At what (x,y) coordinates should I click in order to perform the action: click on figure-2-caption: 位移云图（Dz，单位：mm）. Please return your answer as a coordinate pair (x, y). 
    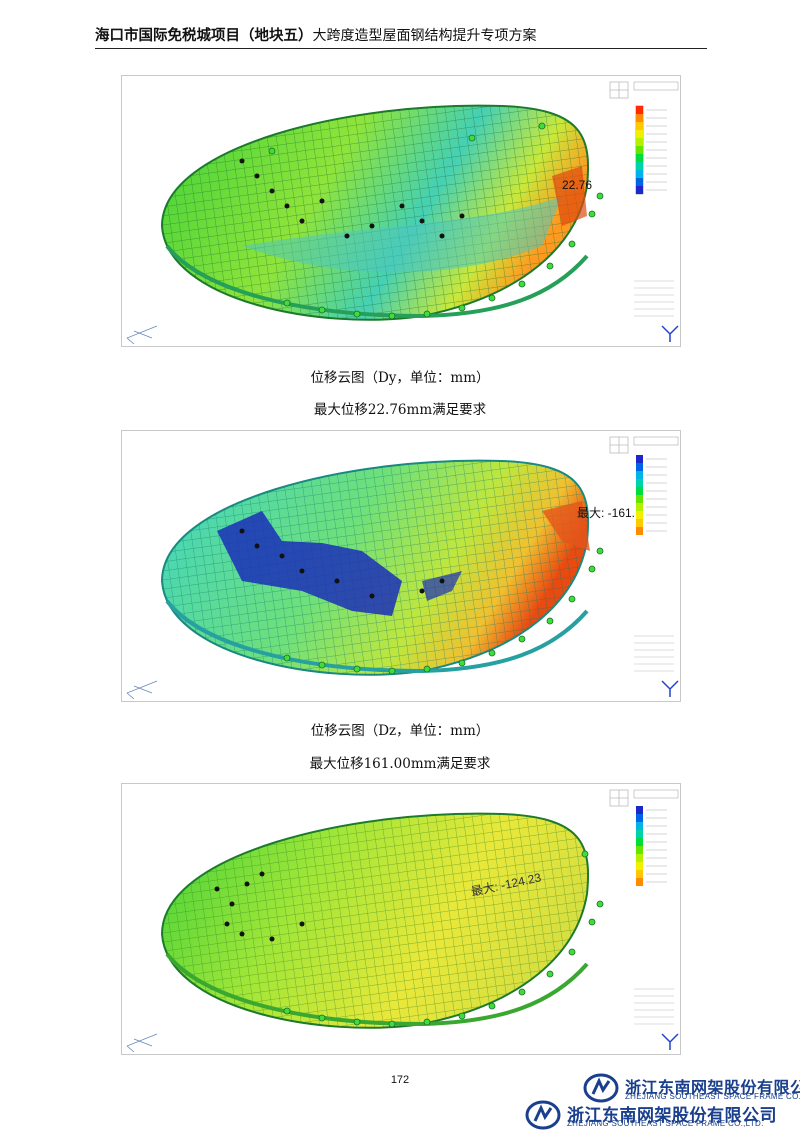
    Looking at the image, I should click on (400, 731).